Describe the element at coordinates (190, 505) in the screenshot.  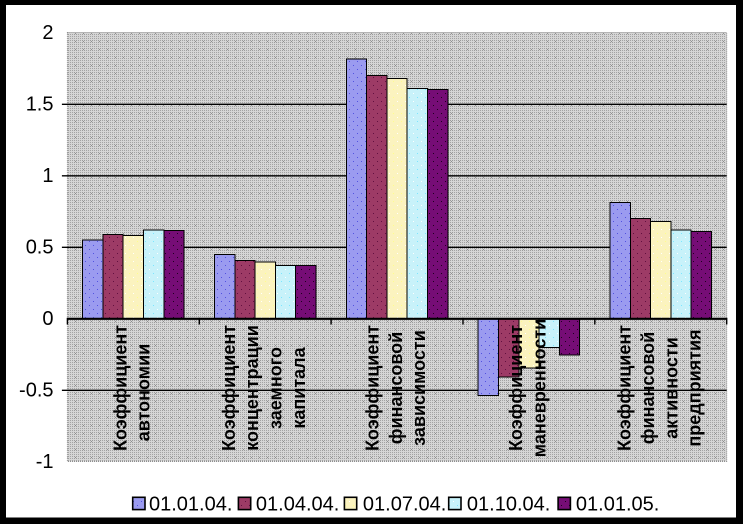
I see `svg-text: 01.01.04.` at that location.